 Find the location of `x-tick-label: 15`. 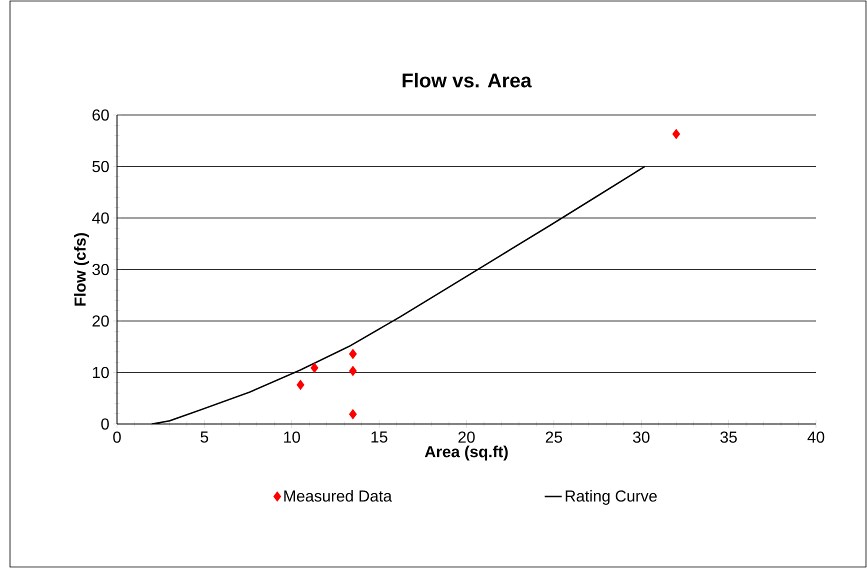

x-tick-label: 15 is located at coordinates (379, 437).